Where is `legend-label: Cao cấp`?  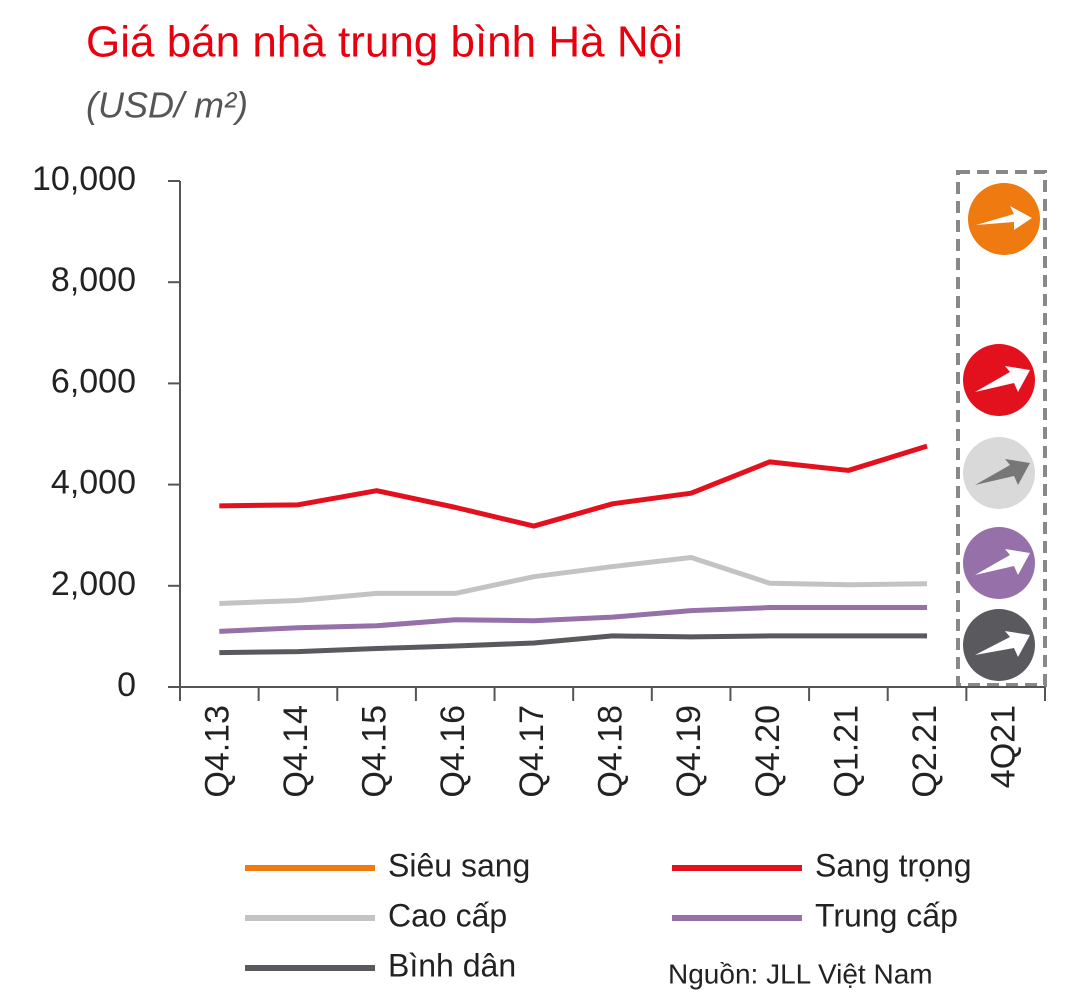
legend-label: Cao cấp is located at coordinates (447, 915).